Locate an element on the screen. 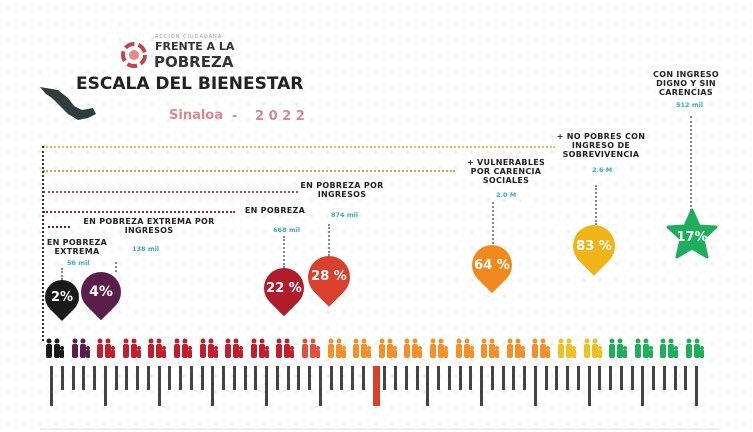 Image resolution: width=753 pixels, height=432 pixels. star-icon is located at coordinates (692, 233).